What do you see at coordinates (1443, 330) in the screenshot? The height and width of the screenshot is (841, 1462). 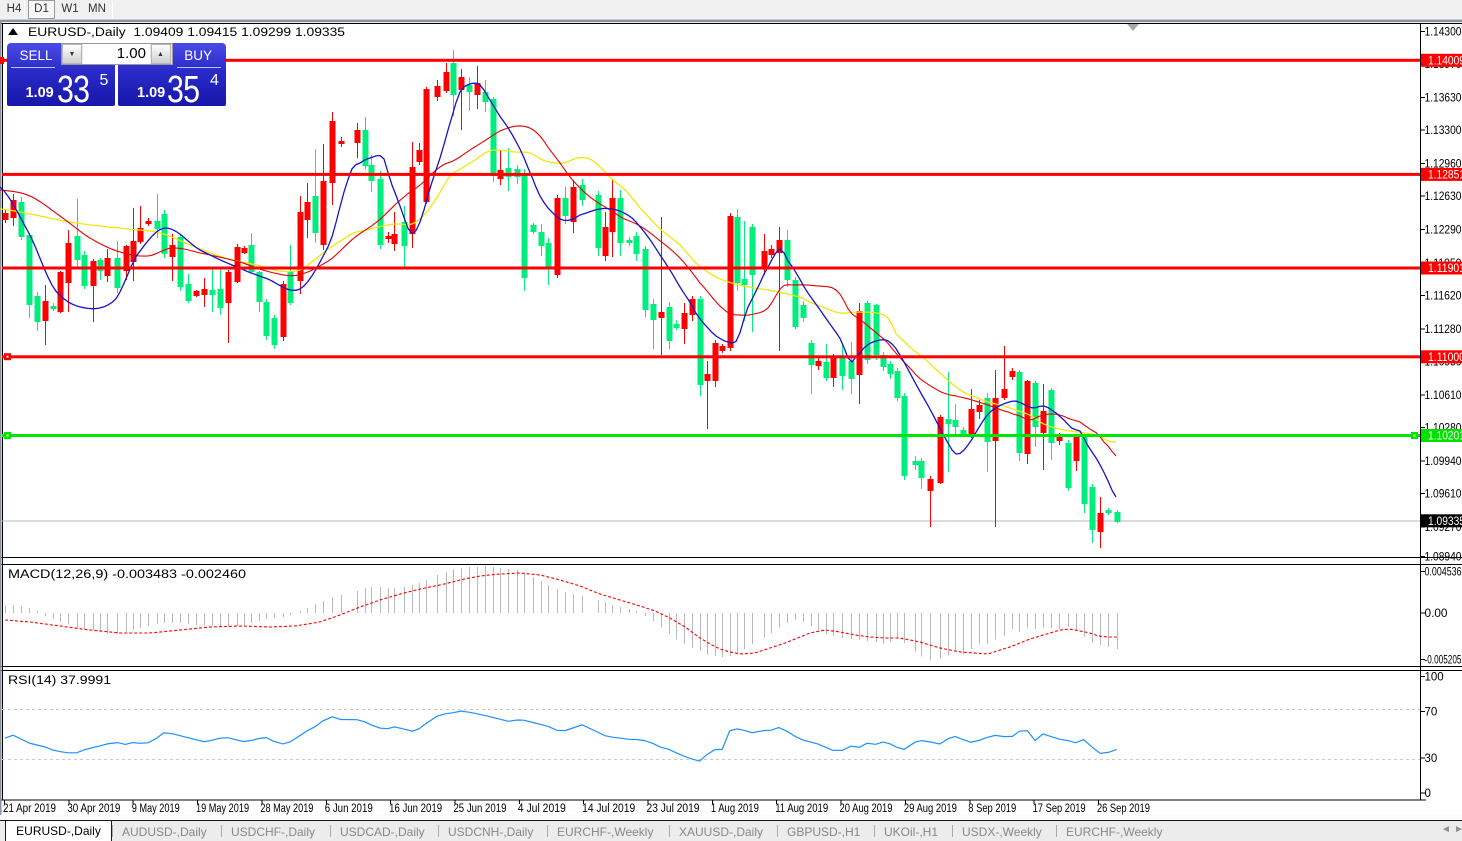 I see `svg-text: 1.11280` at bounding box center [1443, 330].